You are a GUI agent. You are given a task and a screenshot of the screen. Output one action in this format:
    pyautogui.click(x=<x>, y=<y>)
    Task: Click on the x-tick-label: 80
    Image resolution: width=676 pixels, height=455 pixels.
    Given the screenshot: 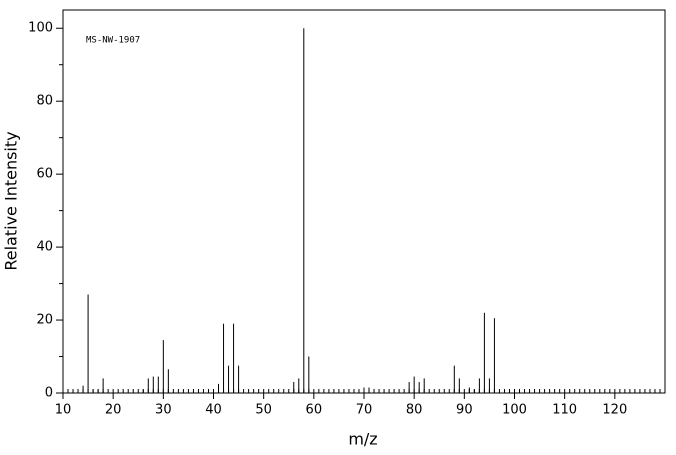 What is the action you would take?
    pyautogui.click(x=414, y=410)
    